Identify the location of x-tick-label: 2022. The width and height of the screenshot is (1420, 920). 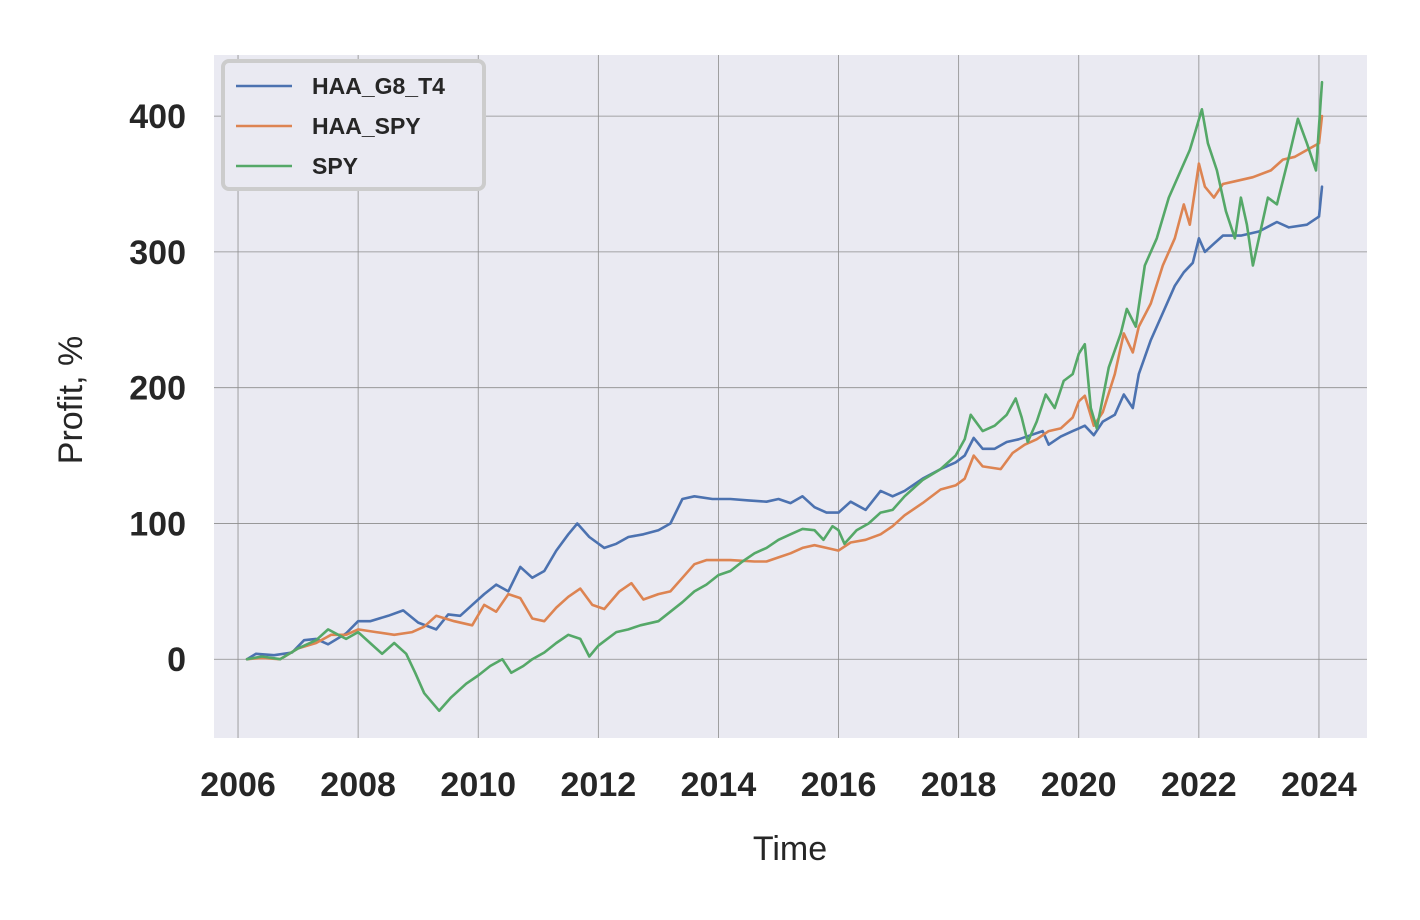
(1199, 785).